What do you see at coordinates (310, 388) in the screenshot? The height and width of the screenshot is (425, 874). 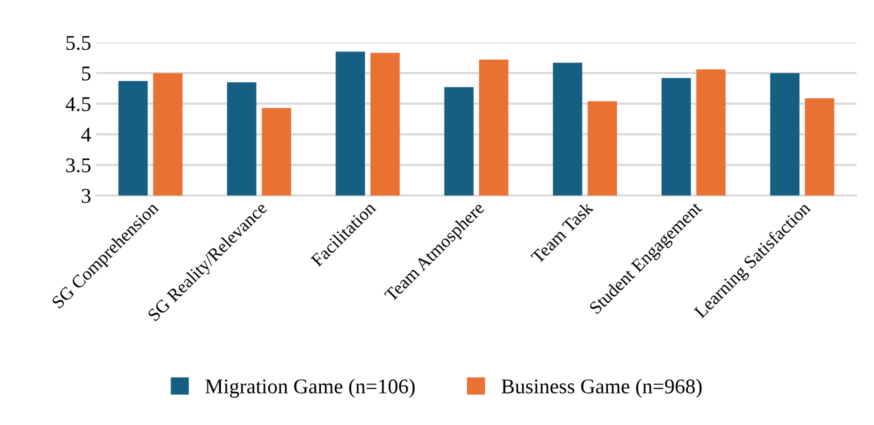 I see `legend-label: Migration Game (n=106)` at bounding box center [310, 388].